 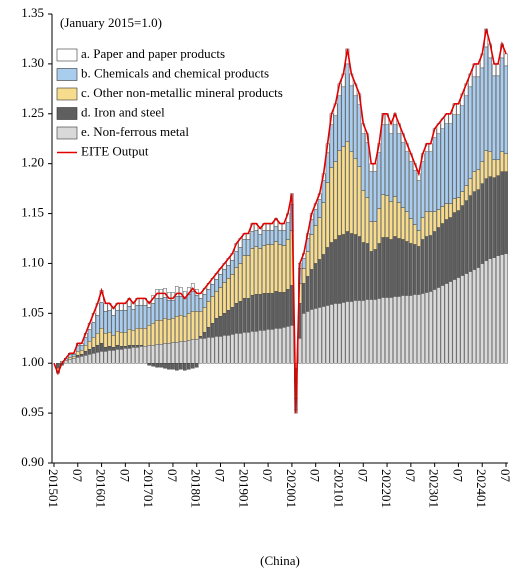 What do you see at coordinates (32, 411) in the screenshot?
I see `y-tick-label: 0.95` at bounding box center [32, 411].